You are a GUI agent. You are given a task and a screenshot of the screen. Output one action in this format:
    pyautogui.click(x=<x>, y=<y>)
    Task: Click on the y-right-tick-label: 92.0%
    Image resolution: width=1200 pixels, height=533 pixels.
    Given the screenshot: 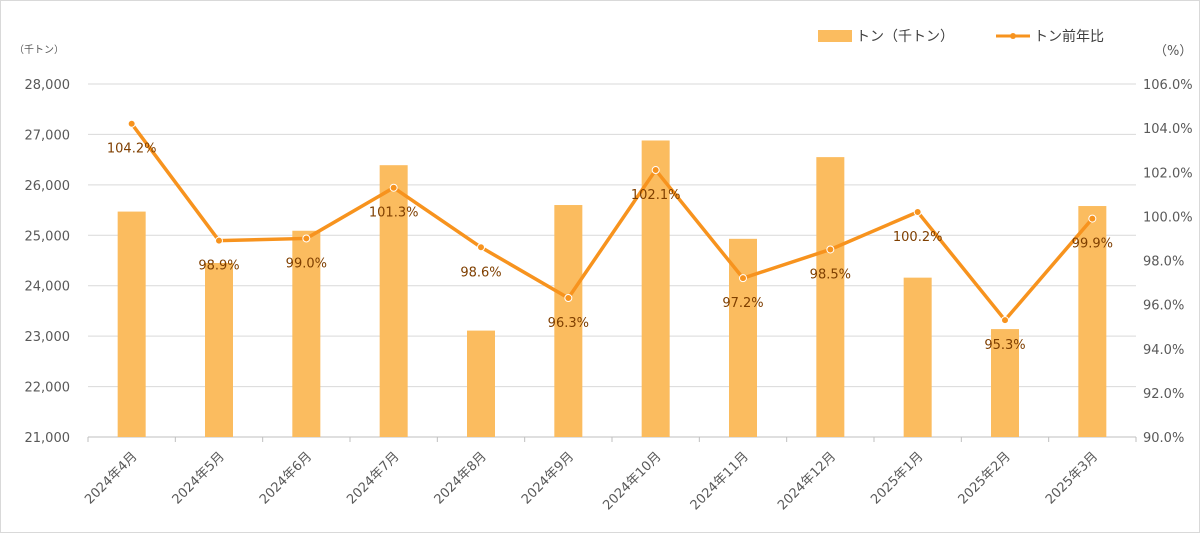 What is the action you would take?
    pyautogui.click(x=1163, y=394)
    